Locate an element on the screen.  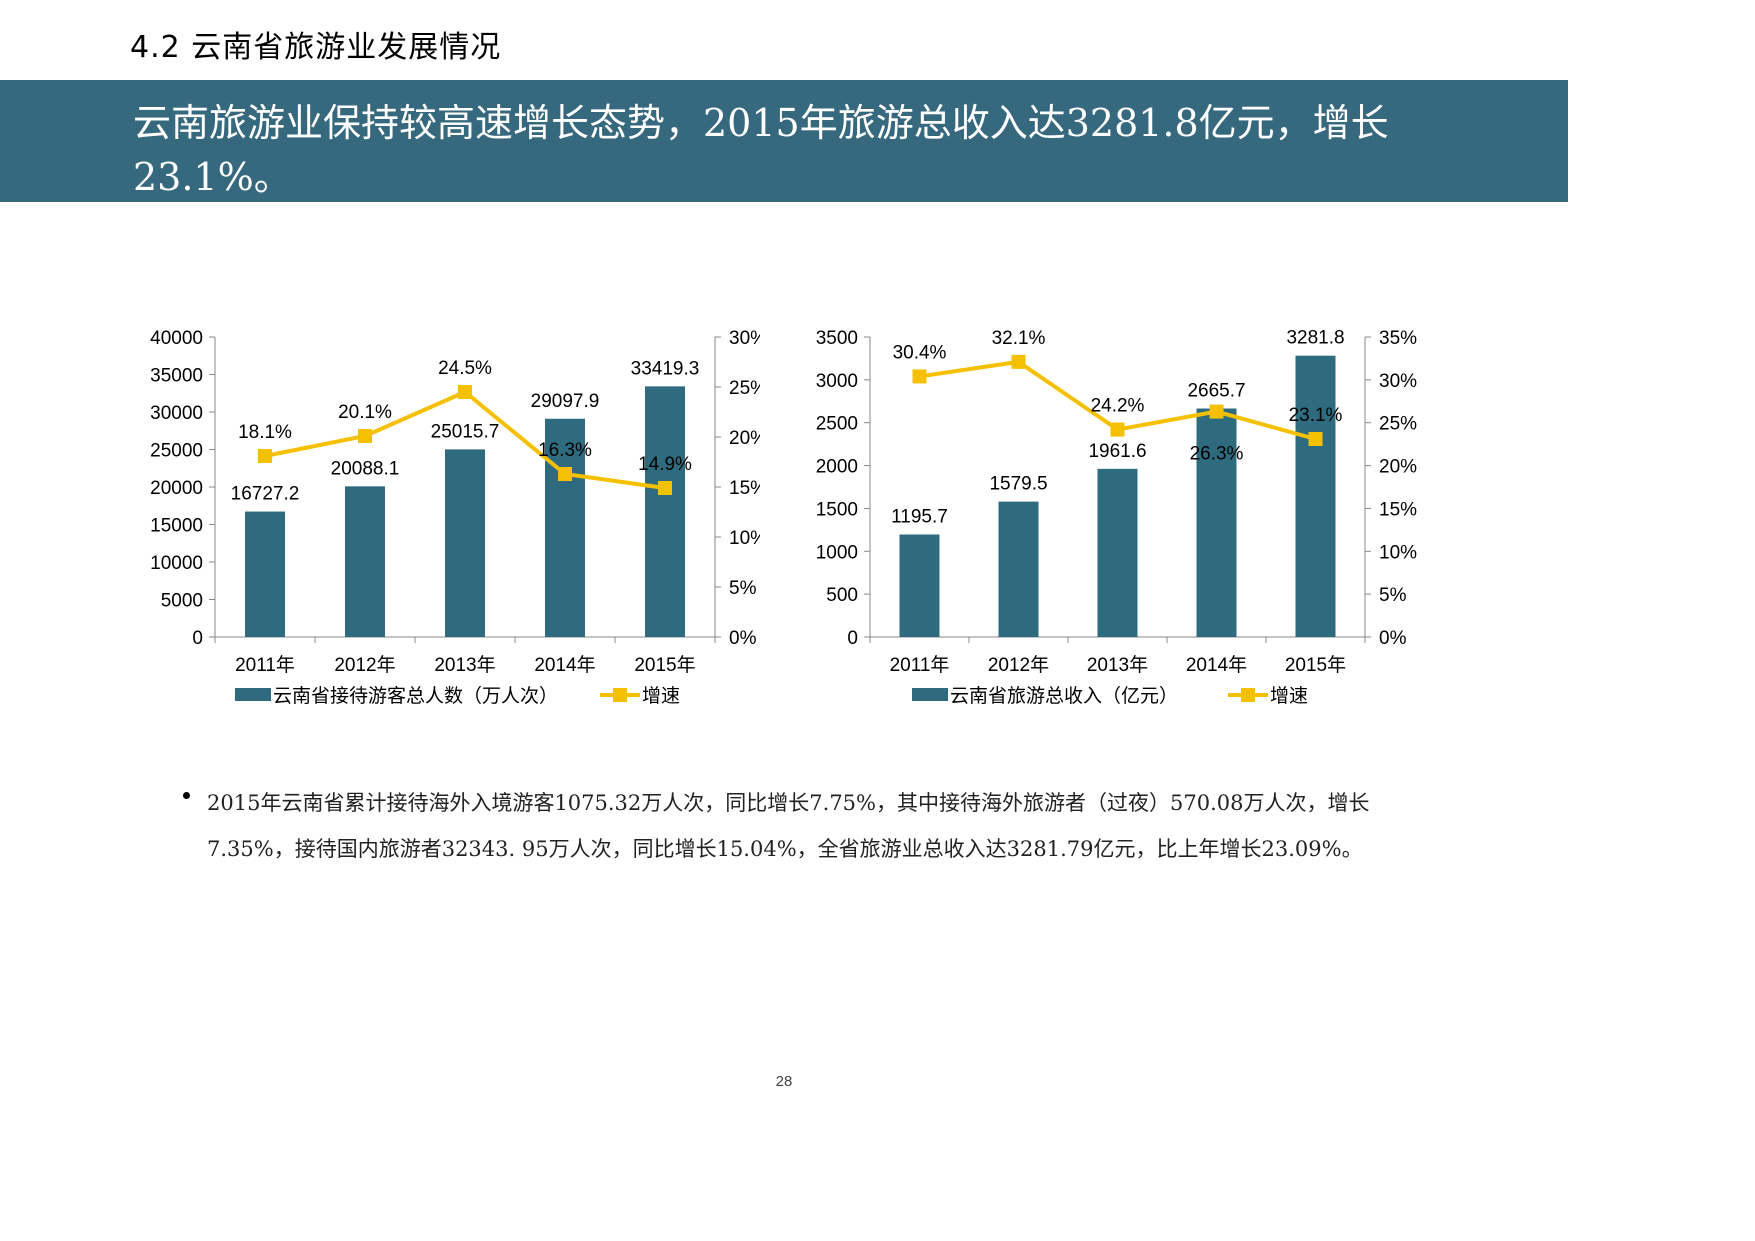
bar-data-label: 1579.5 is located at coordinates (1018, 484).